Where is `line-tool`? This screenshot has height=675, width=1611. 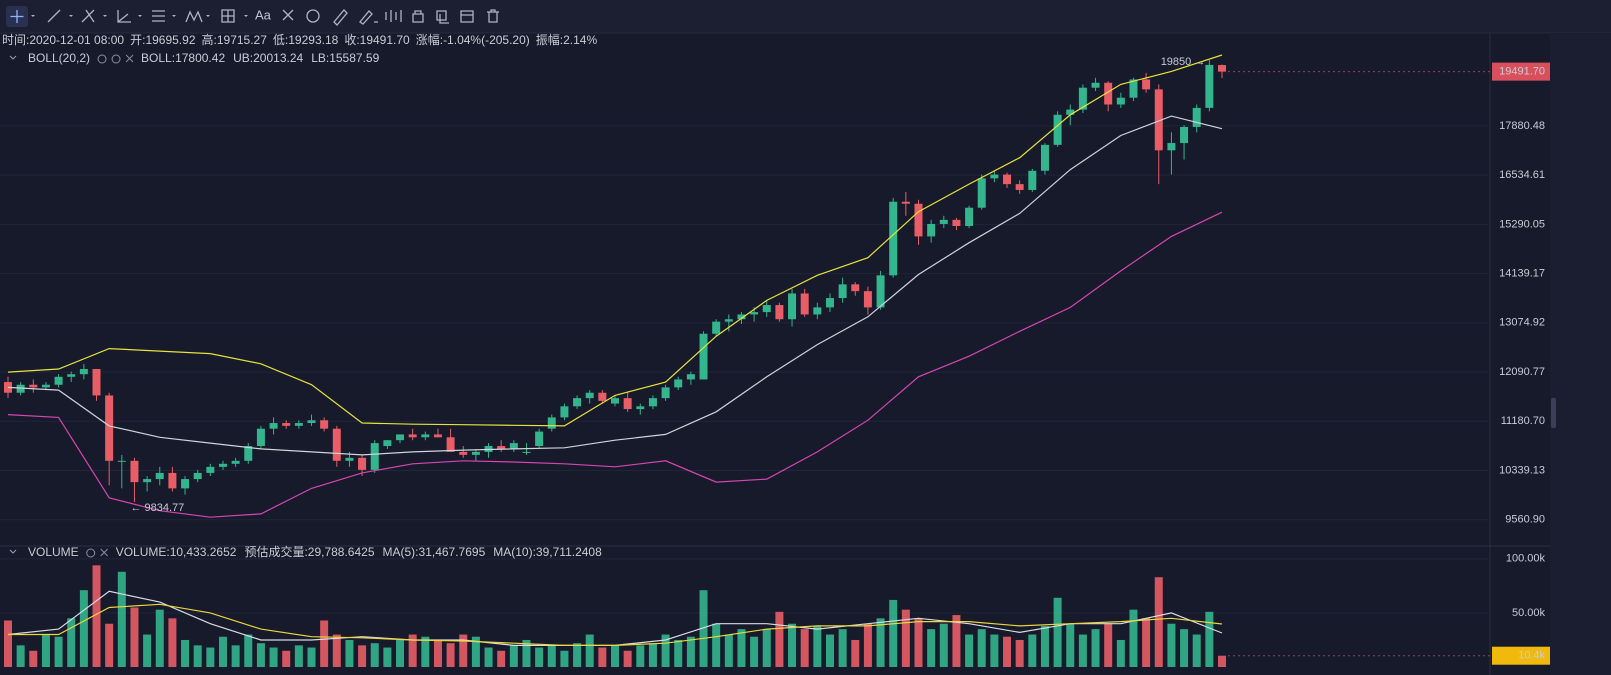
line-tool is located at coordinates (54, 16).